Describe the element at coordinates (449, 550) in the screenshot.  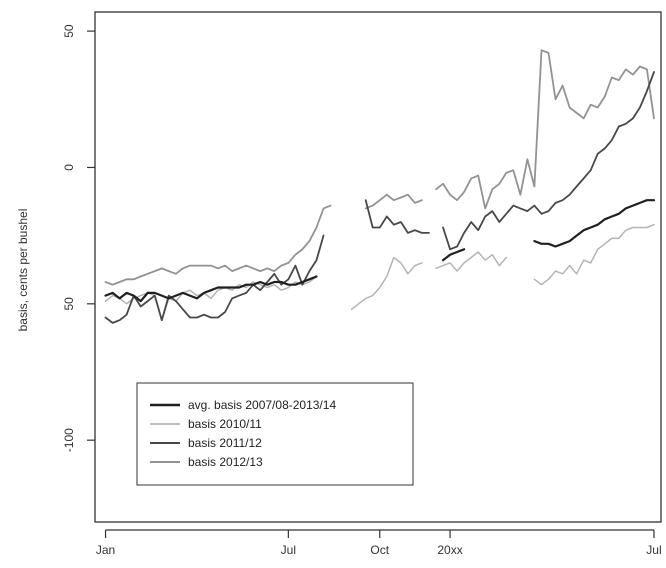
I see `x-tick-label: 20xx` at that location.